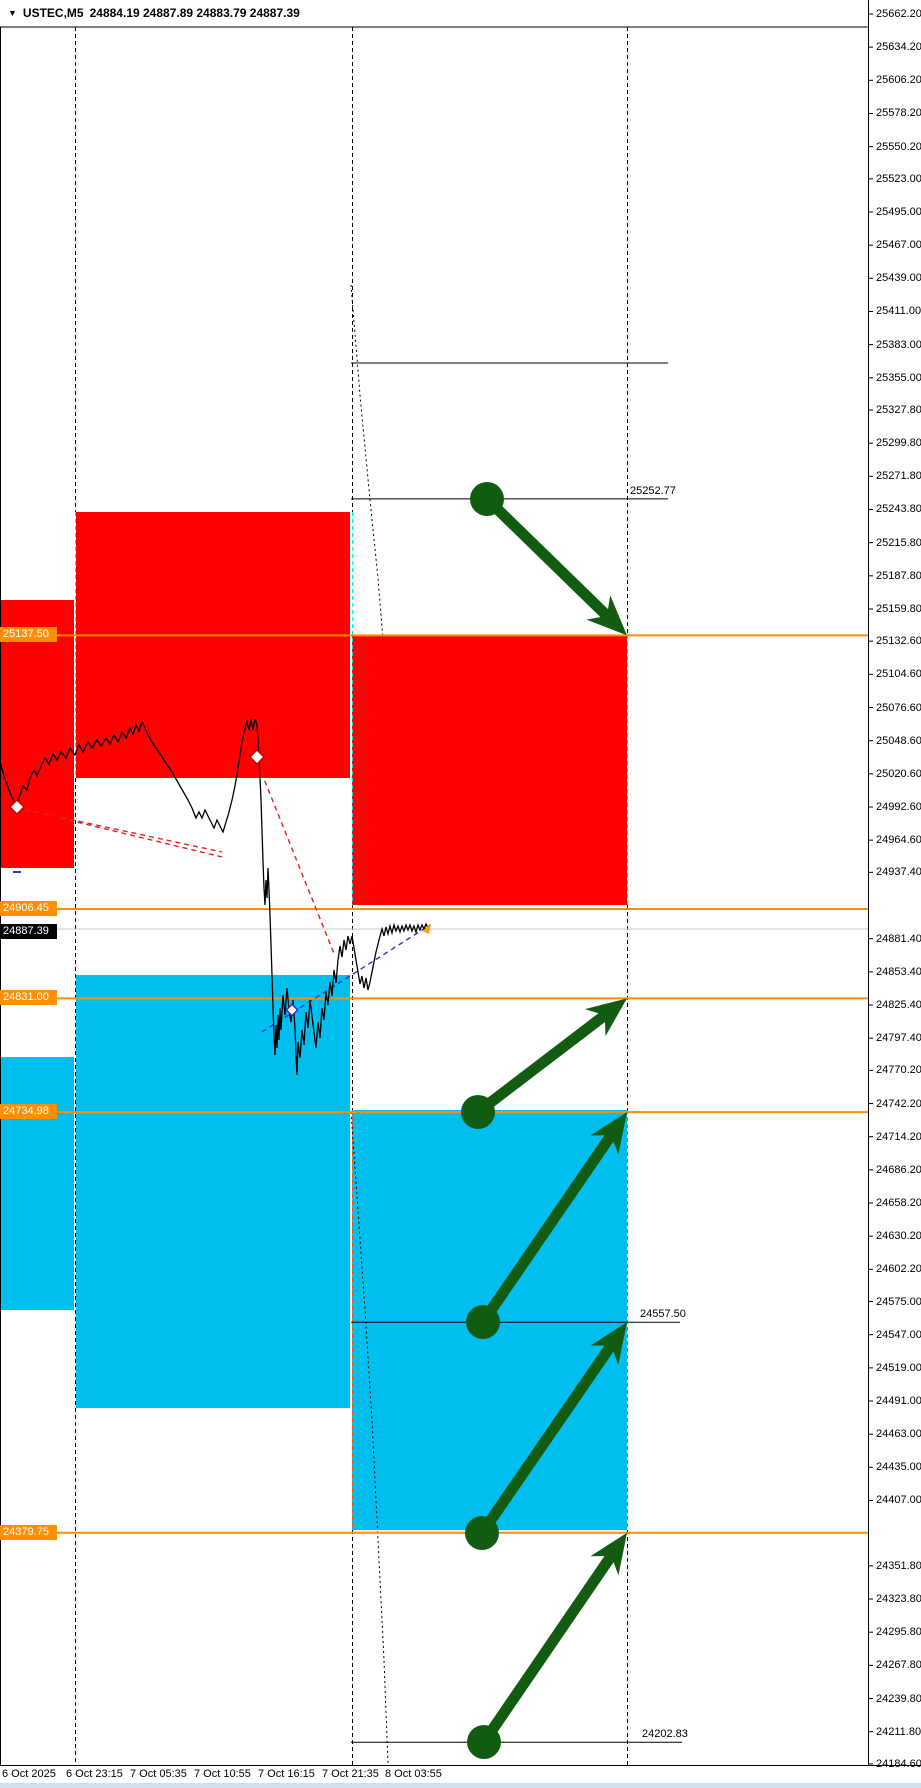 This screenshot has height=1788, width=921. What do you see at coordinates (158, 1774) in the screenshot?
I see `date-label: 7 Oct 05:35` at bounding box center [158, 1774].